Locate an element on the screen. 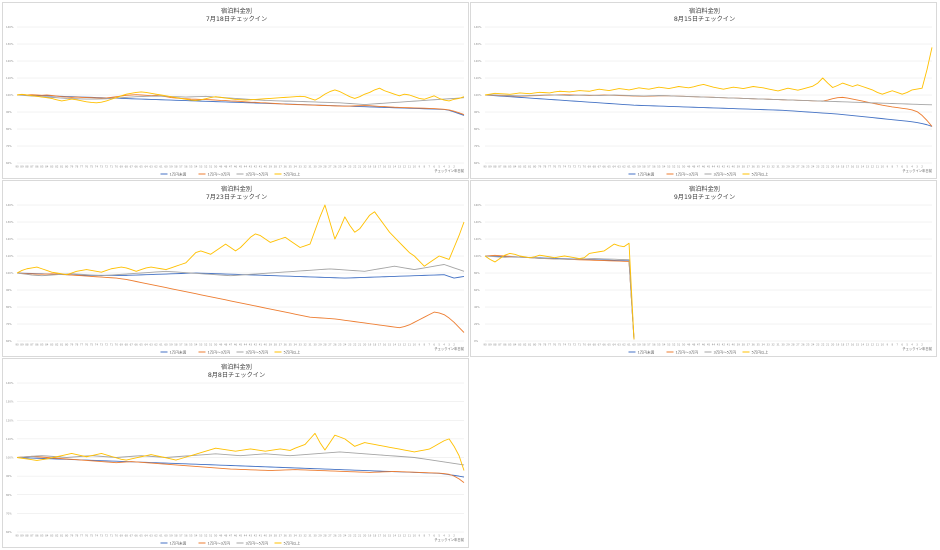  c3-xtick-38: 52 is located at coordinates (674, 345).